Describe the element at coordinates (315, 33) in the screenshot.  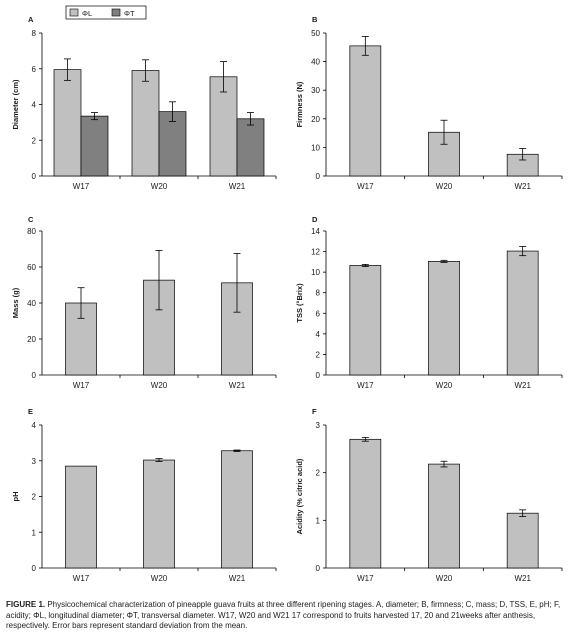
I see `y-tick-label: 50` at that location.